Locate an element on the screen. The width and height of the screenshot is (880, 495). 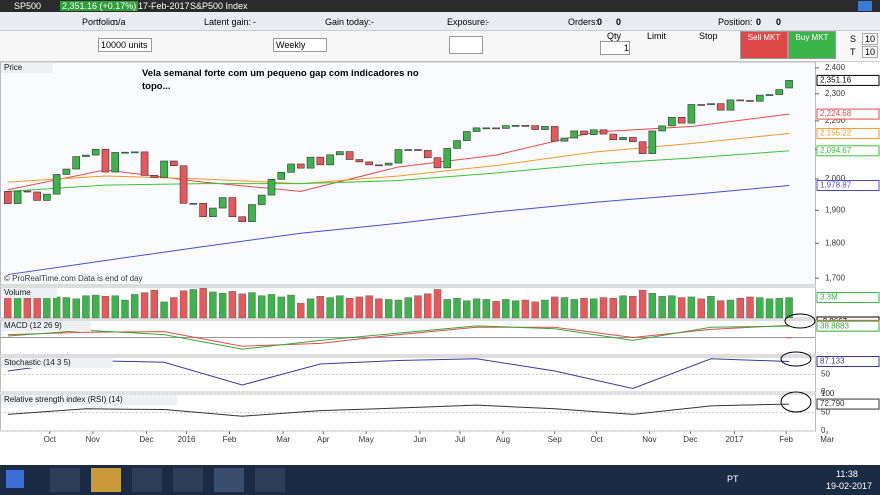
position: 0 is located at coordinates (759, 22).